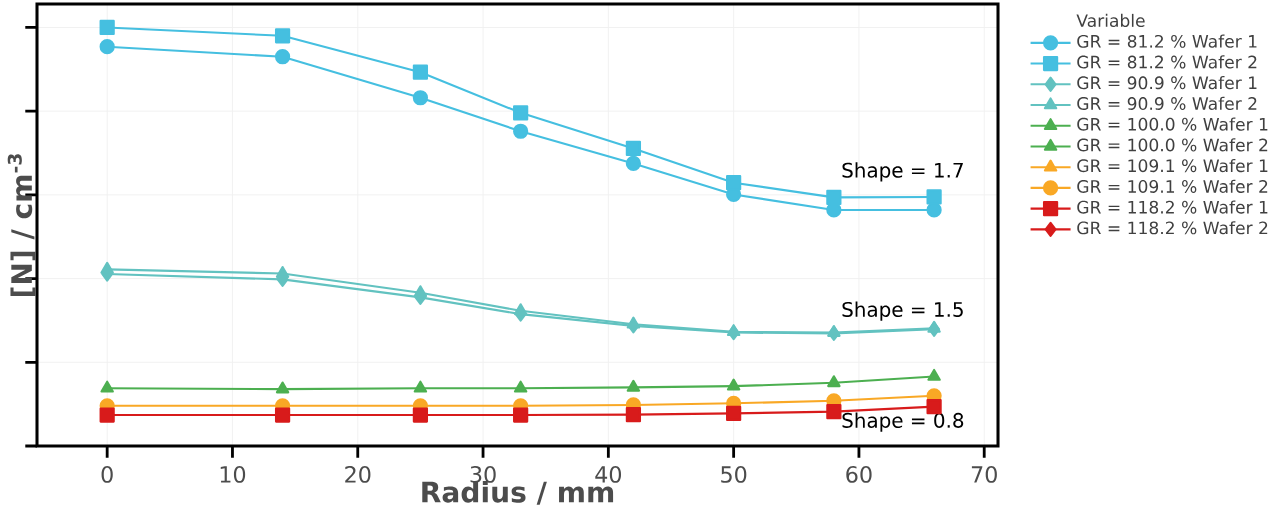 The width and height of the screenshot is (1275, 515). Describe the element at coordinates (1167, 103) in the screenshot. I see `legend-label: GR = 90.9 % Wafer 2` at that location.